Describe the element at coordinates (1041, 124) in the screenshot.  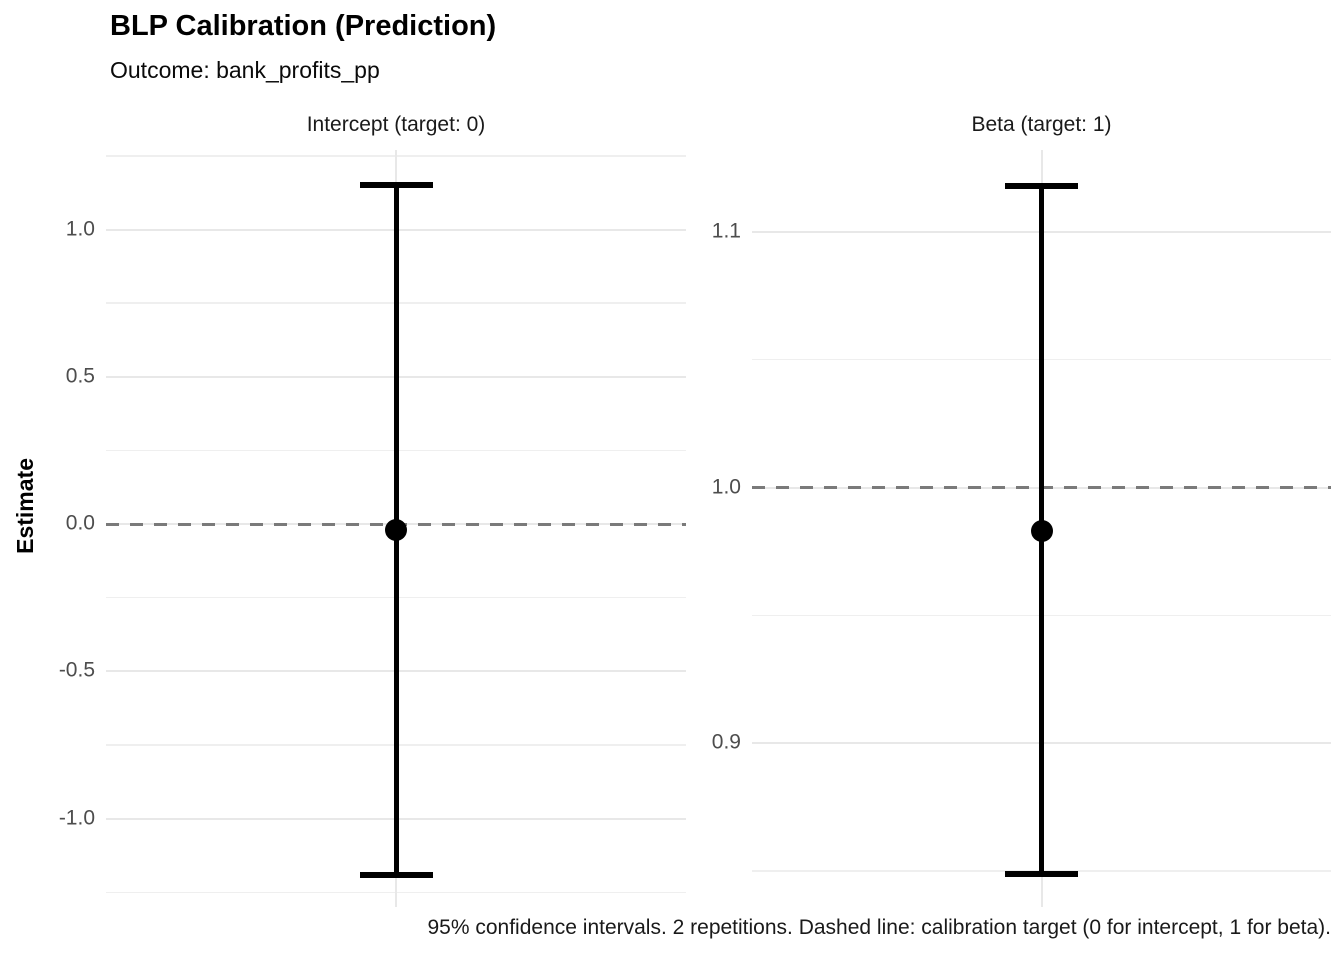
I see `panel-title-beta: Beta (target: 1)` at that location.